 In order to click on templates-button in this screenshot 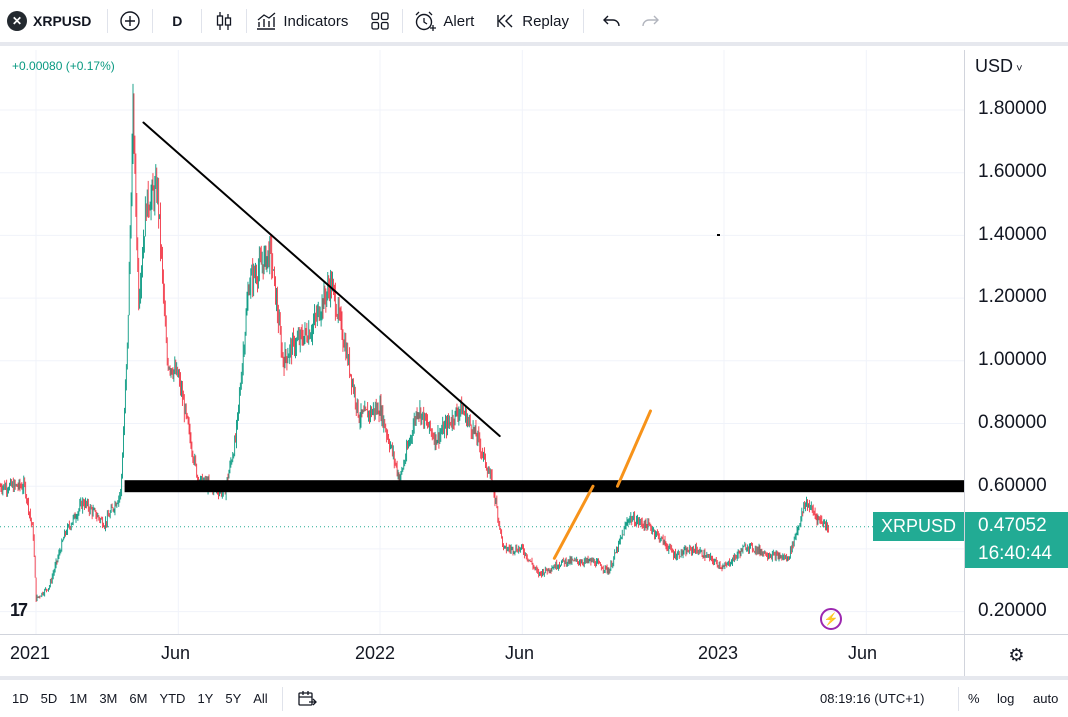, I will do `click(380, 21)`.